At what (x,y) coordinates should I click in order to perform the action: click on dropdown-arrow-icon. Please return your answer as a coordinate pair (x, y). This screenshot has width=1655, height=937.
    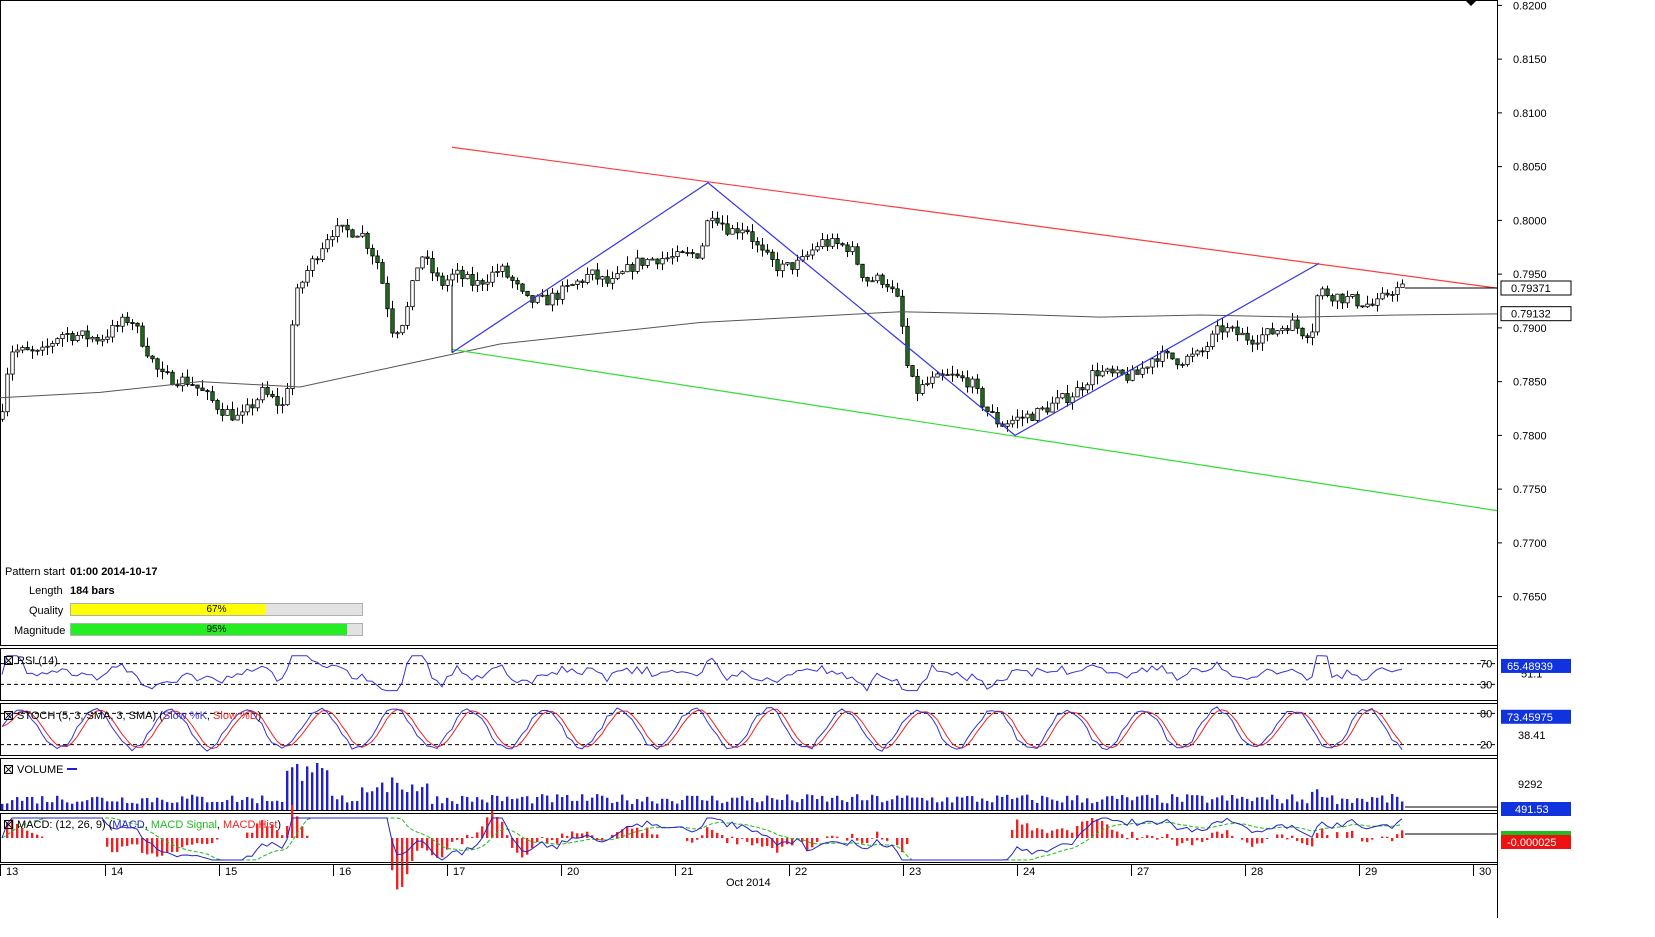
    Looking at the image, I should click on (1471, 3).